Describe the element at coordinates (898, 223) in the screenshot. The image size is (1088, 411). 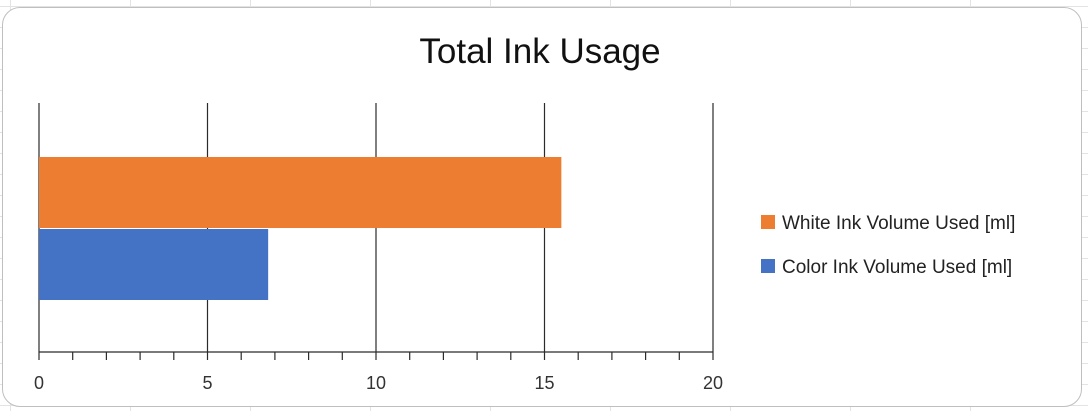
I see `legend-label: White Ink Volume Used [ml]` at that location.